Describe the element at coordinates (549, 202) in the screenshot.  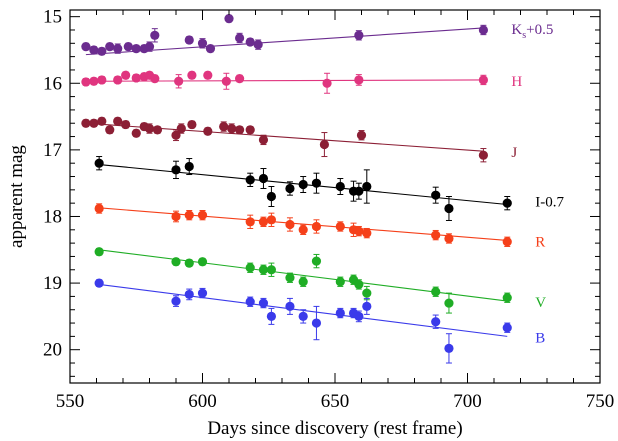
I see `series-label-i-0-7: I-0.7` at that location.